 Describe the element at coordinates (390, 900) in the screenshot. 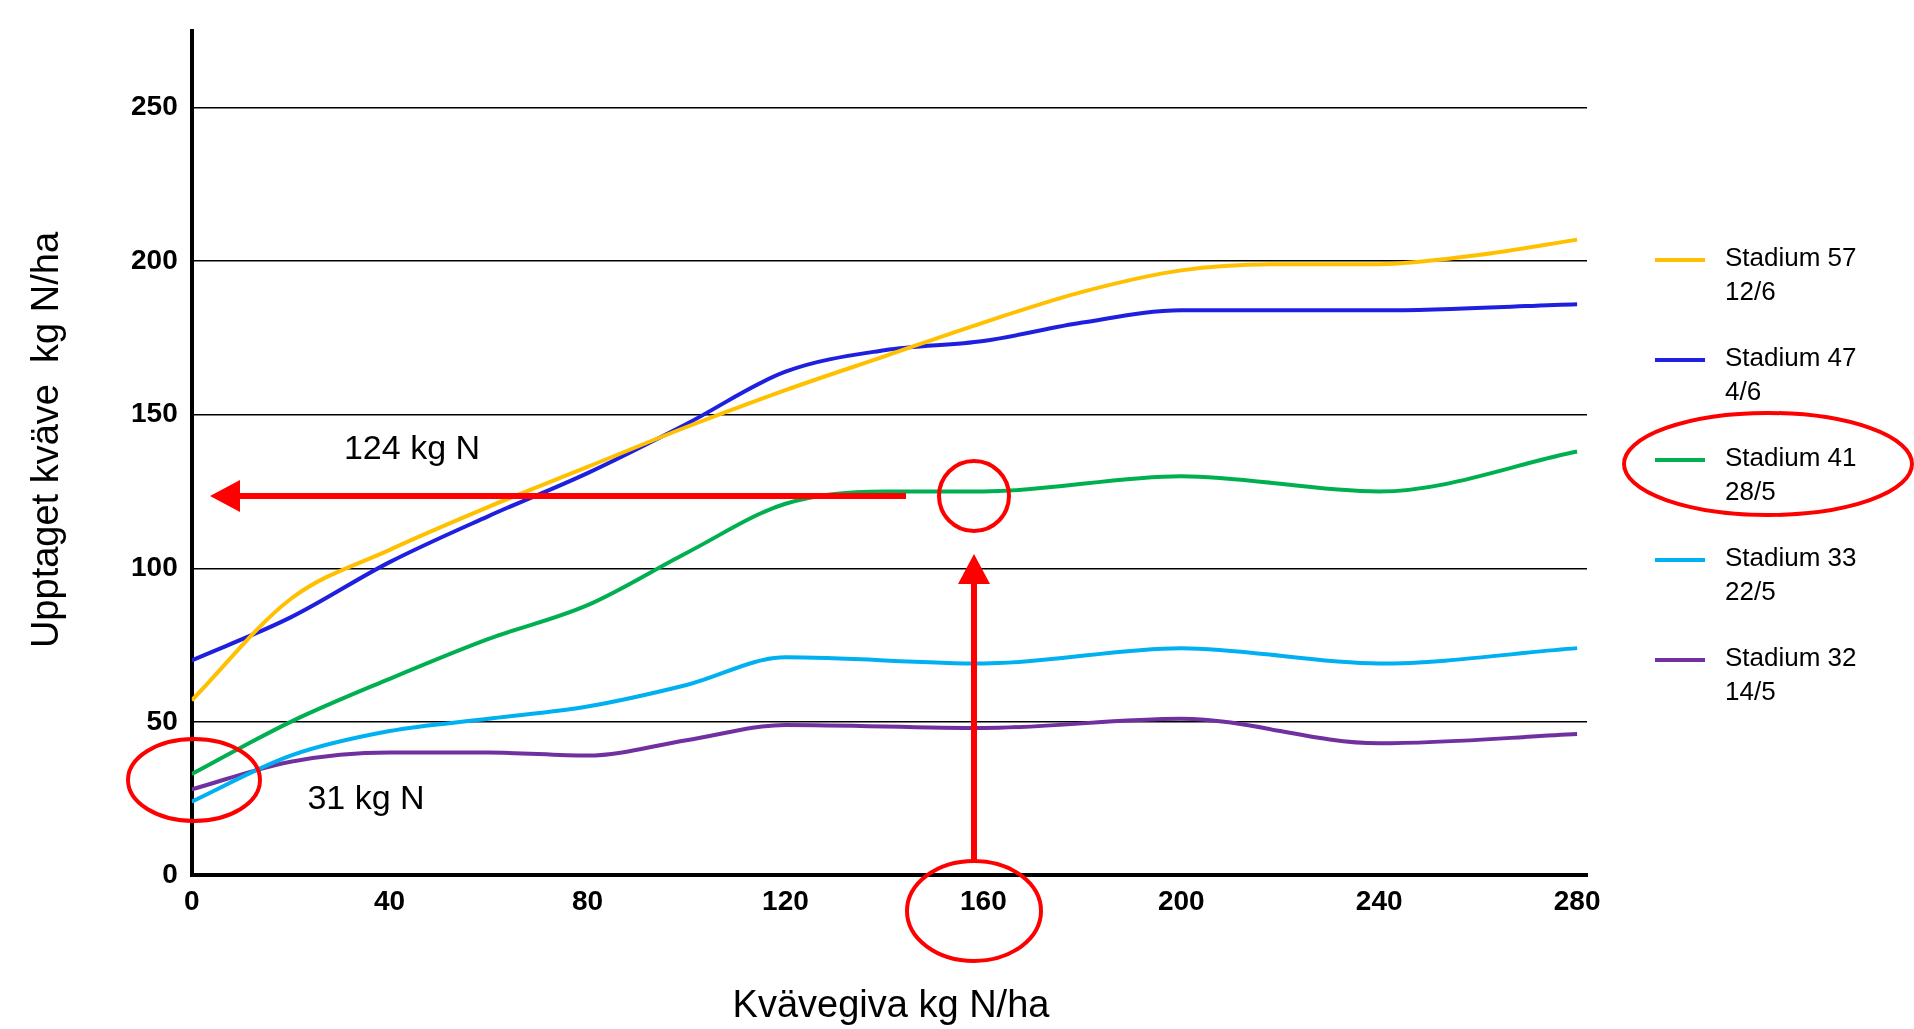

I see `x-tick-label: 40` at that location.